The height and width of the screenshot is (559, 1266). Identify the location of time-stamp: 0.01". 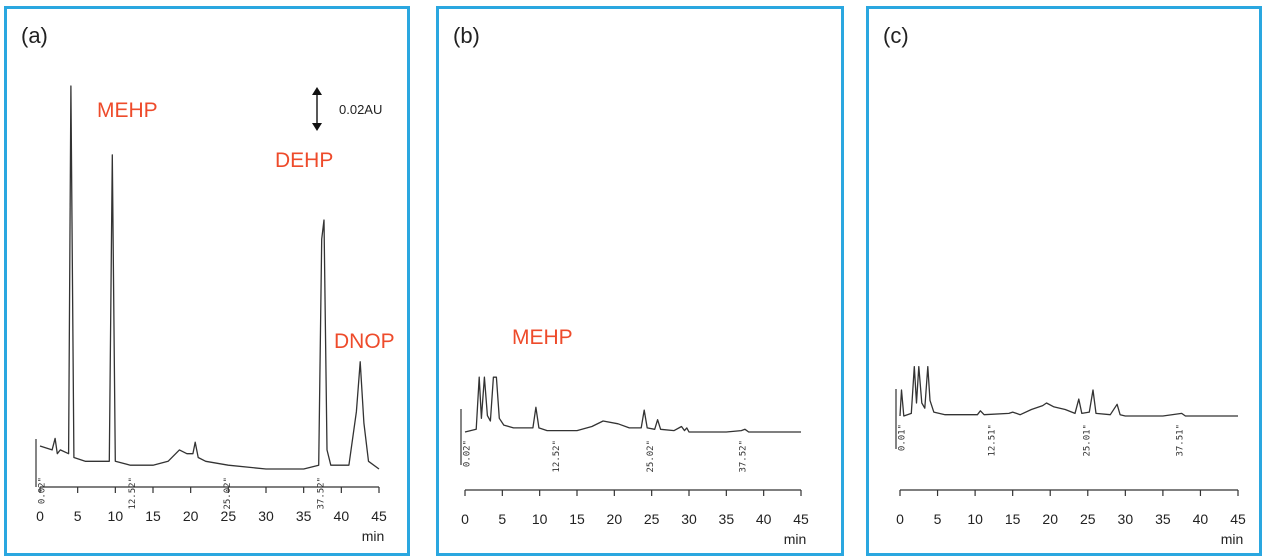
(903, 437).